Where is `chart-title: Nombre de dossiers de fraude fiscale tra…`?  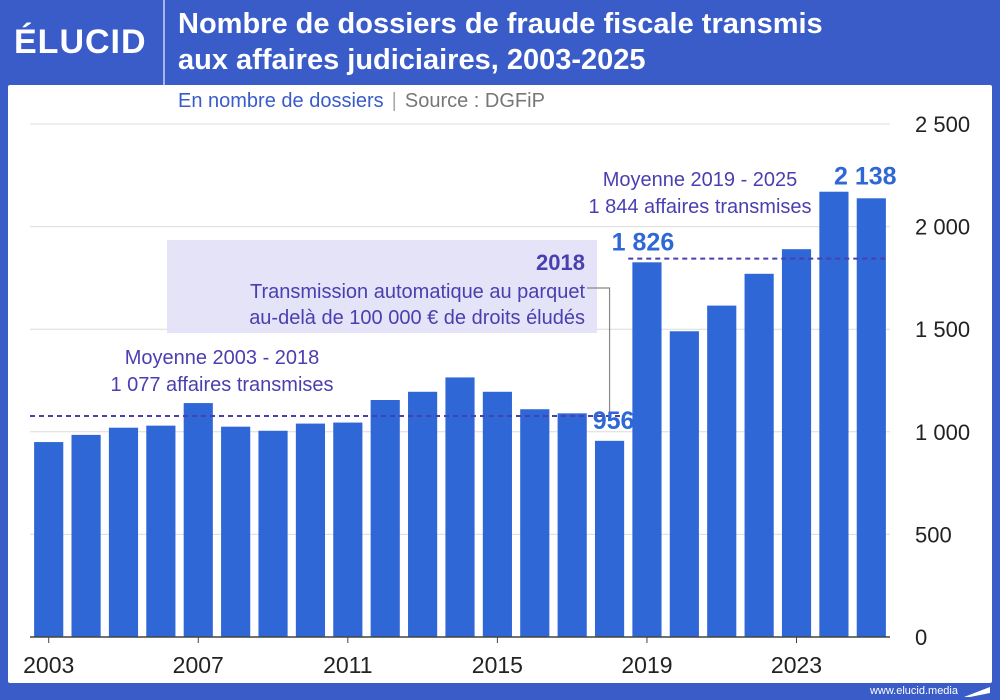
chart-title: Nombre de dossiers de fraude fiscale tra… is located at coordinates (583, 42).